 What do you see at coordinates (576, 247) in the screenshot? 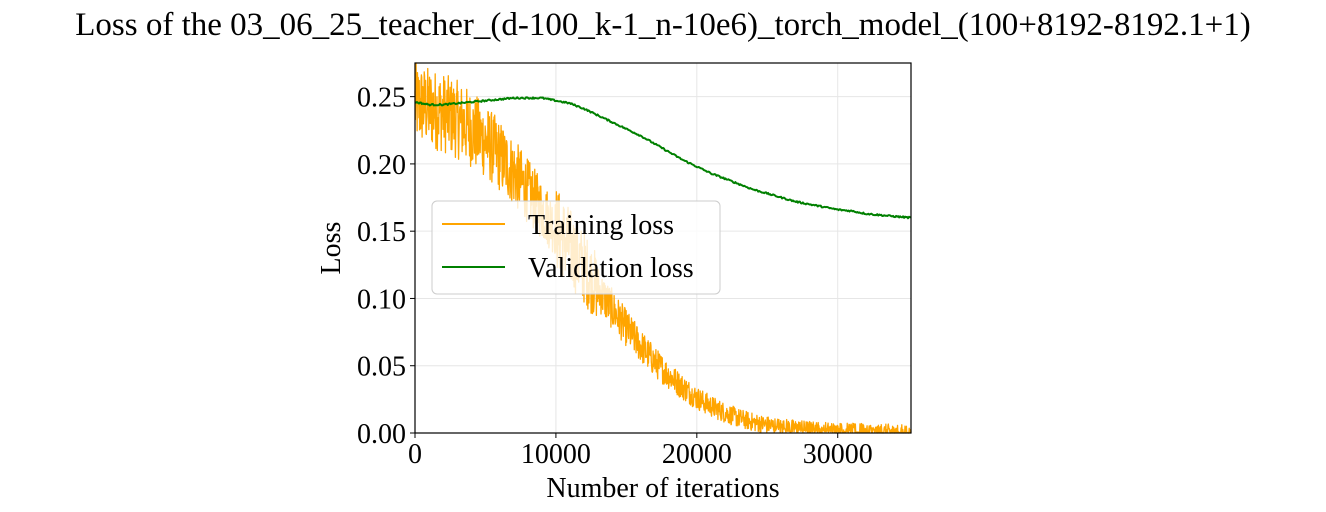
I see `legend: Training loss Validation loss` at bounding box center [576, 247].